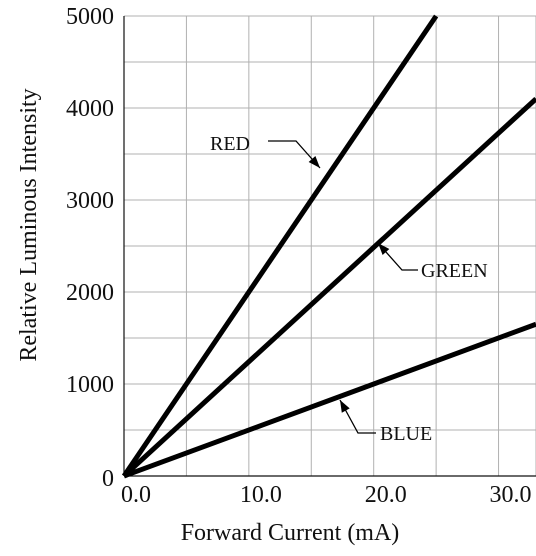  I want to click on leader-line-green, so click(397, 256).